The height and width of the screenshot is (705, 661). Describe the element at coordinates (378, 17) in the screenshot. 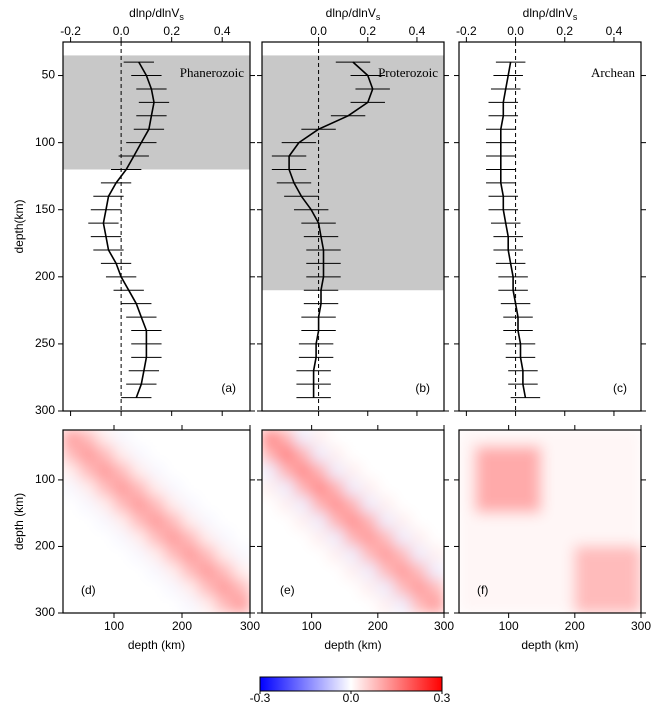

I see `x-axis-label-sub: s` at that location.